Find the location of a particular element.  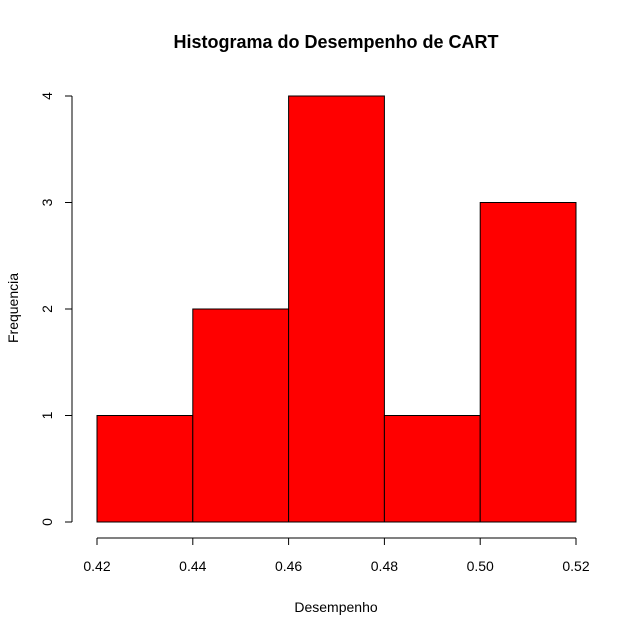

y-tick-label: 1 is located at coordinates (47, 415).